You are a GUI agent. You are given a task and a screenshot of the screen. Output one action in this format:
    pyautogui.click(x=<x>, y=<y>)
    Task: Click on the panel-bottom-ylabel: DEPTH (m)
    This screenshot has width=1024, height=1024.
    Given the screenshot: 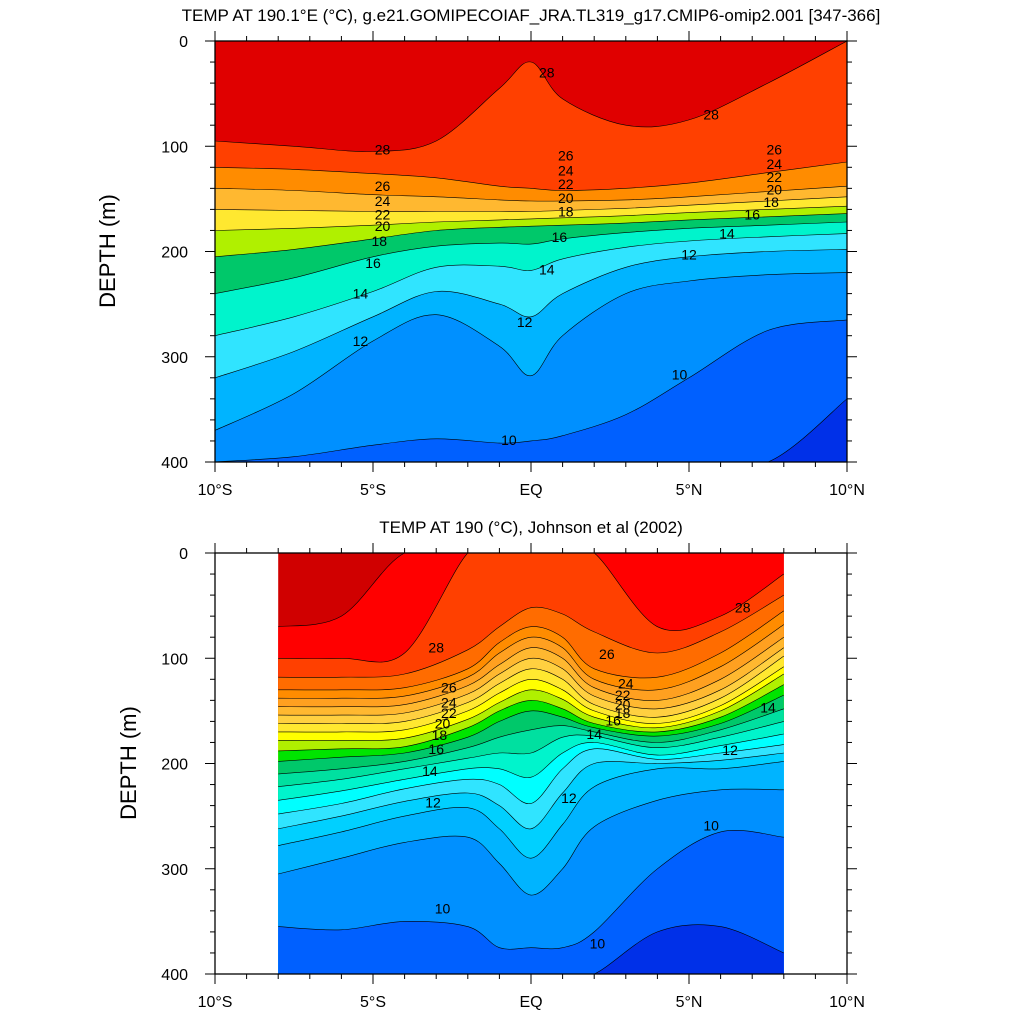 What is the action you would take?
    pyautogui.click(x=128, y=763)
    